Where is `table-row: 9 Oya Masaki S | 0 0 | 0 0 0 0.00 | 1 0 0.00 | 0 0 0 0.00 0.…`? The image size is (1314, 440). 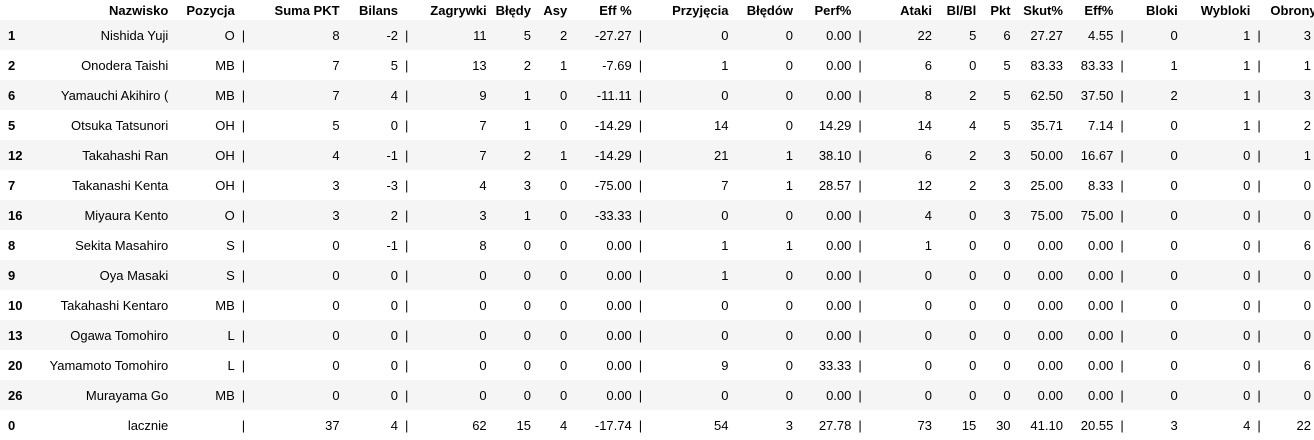 table-row: 9 Oya Masaki S | 0 0 | 0 0 0 0.00 | 1 0 0.00 | 0 0 0 0.00 0.… is located at coordinates (657, 275).